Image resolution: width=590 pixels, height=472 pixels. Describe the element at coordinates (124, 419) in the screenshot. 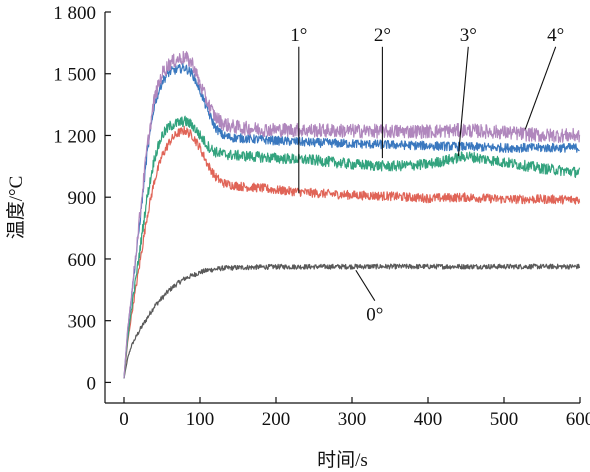

I see `x-tick-label: 0` at that location.